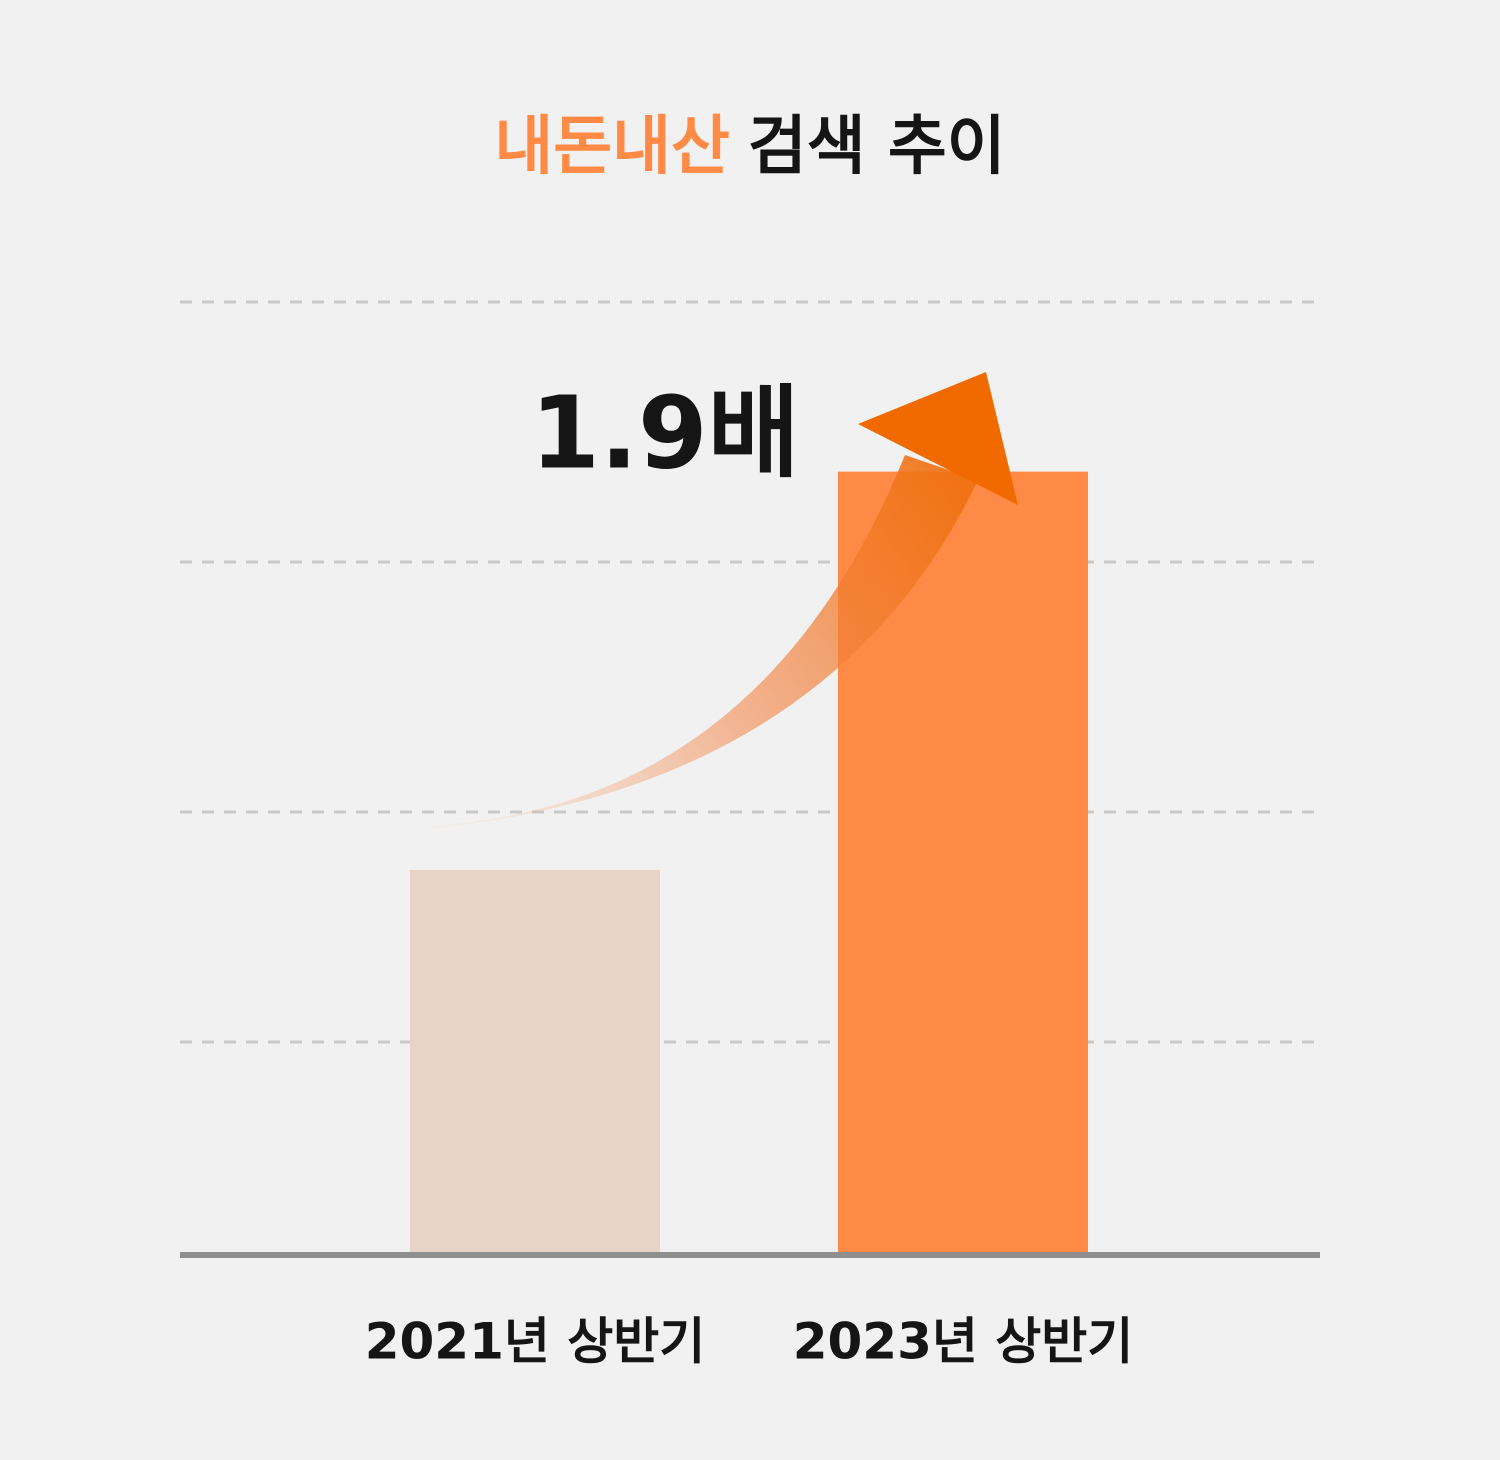 This screenshot has height=1460, width=1500. Describe the element at coordinates (699, 642) in the screenshot. I see `arrow-shaft` at that location.